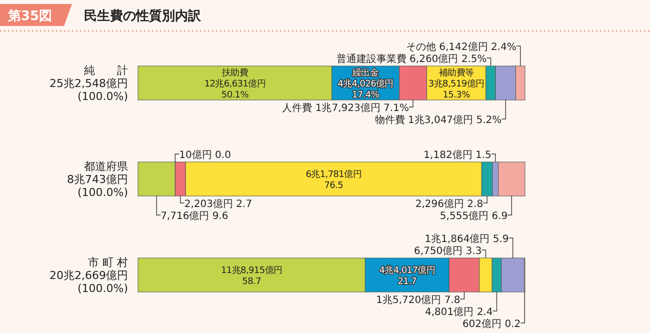  What do you see at coordinates (449, 204) in the screenshot?
I see `data-label: 2,296億円 2.8` at bounding box center [449, 204].